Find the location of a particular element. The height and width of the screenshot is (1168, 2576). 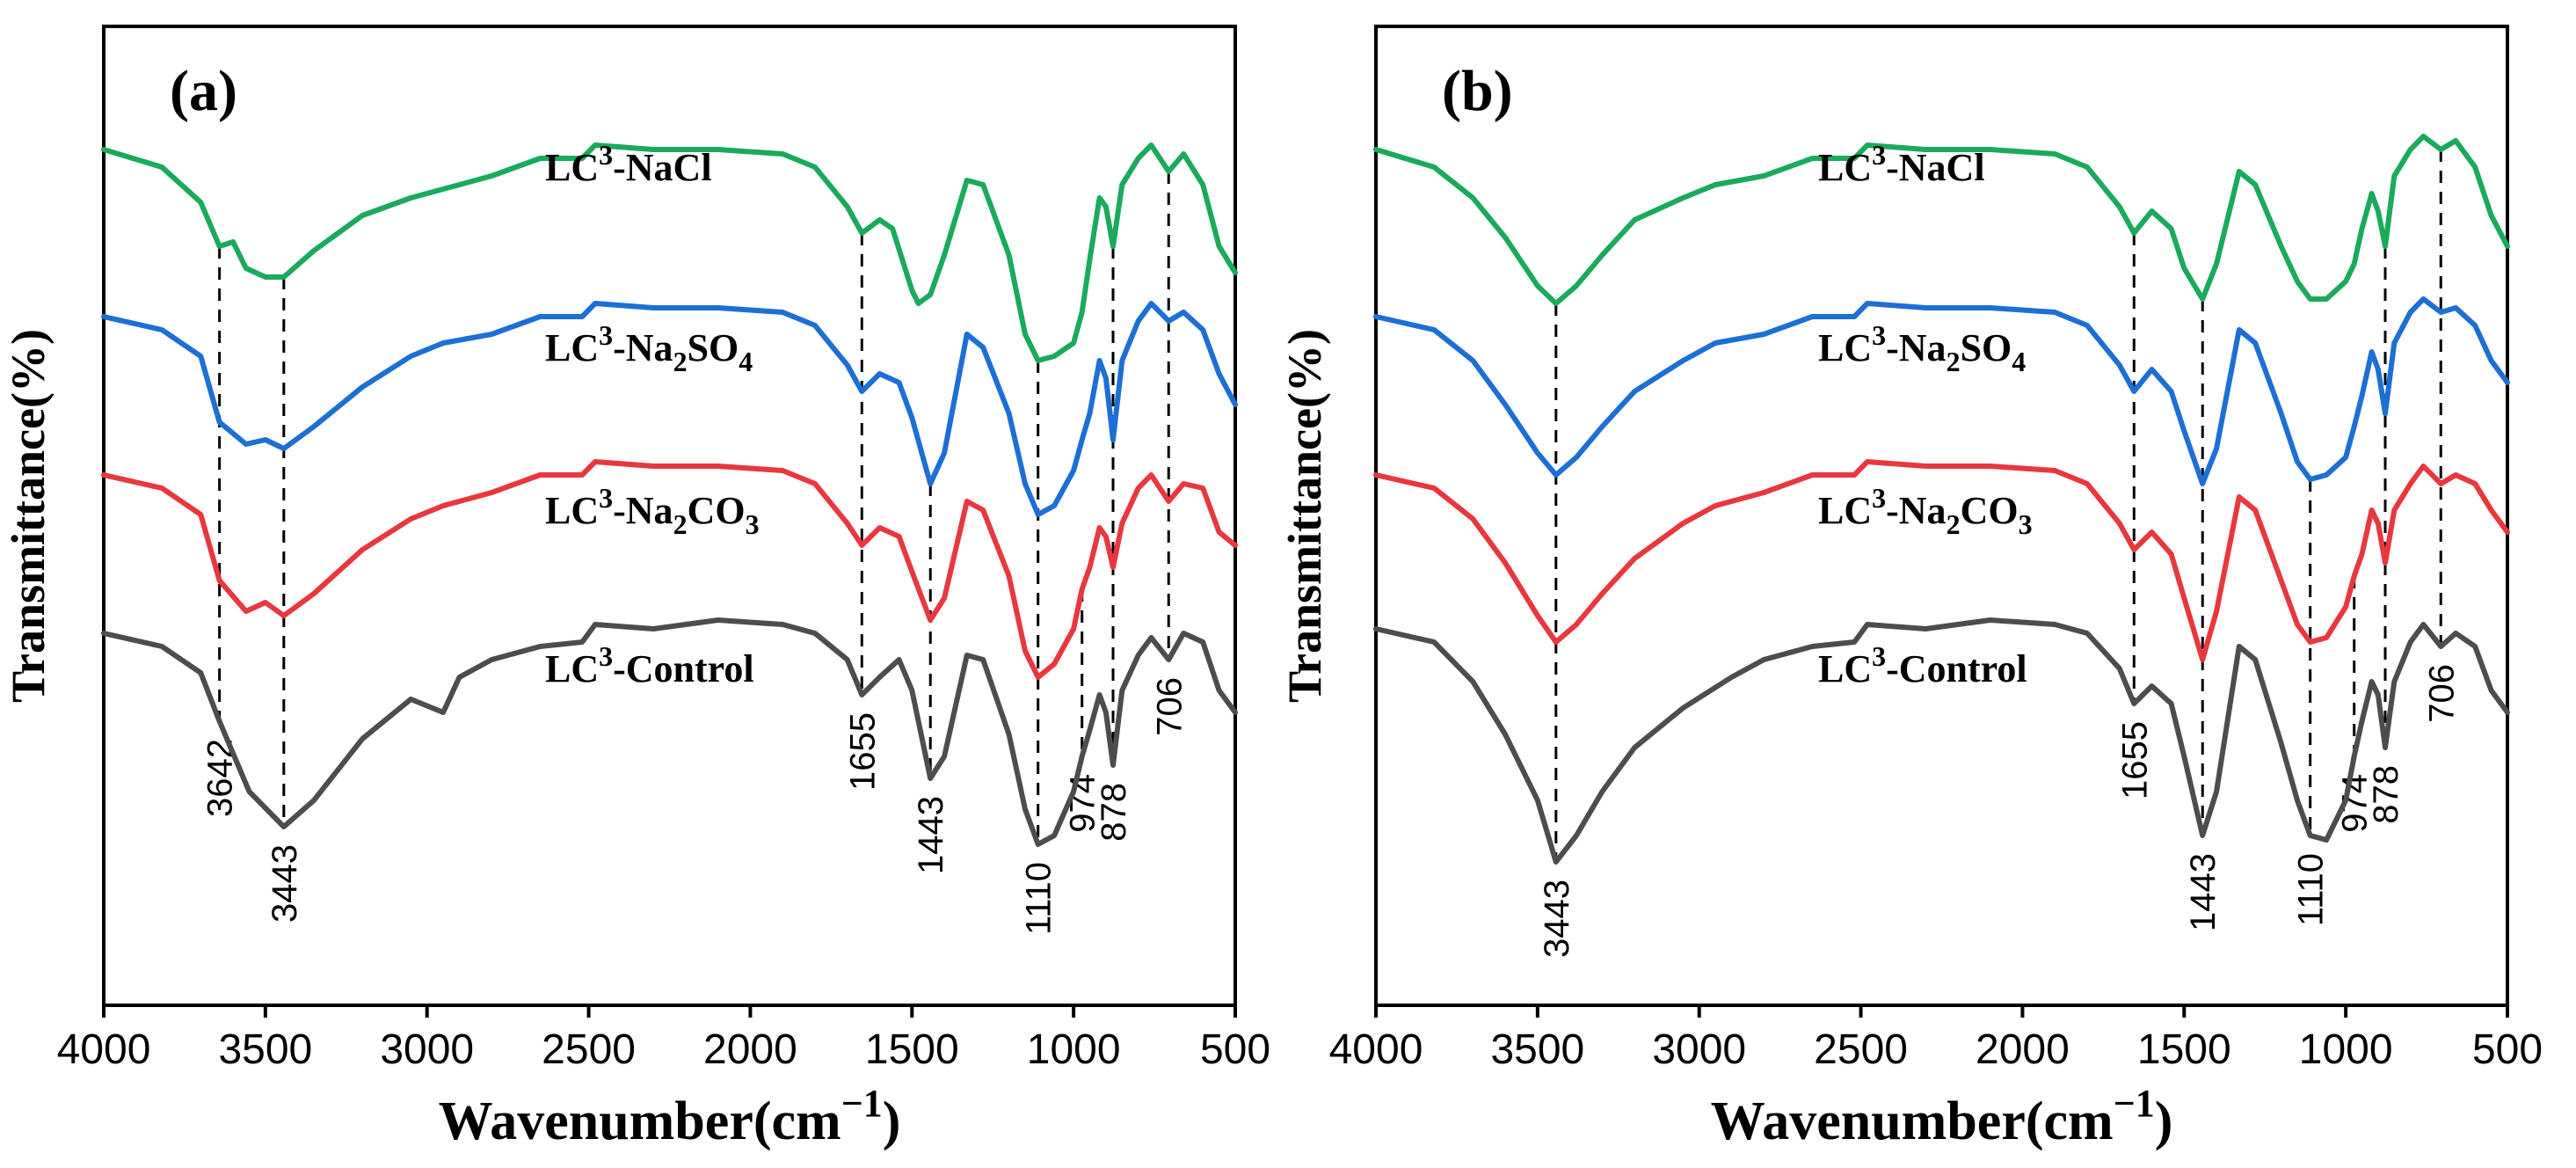

panel-label: (a) is located at coordinates (203, 91).